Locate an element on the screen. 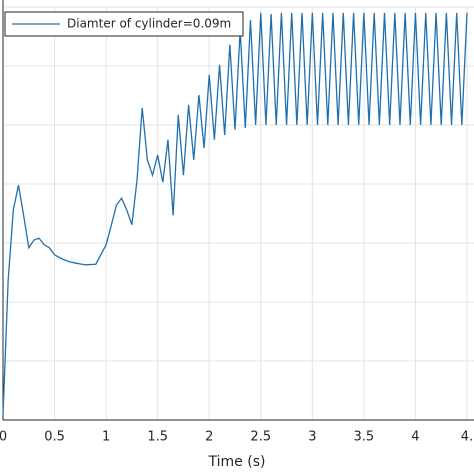  legend-label: Diamter of cylinder=0.09m is located at coordinates (149, 24).